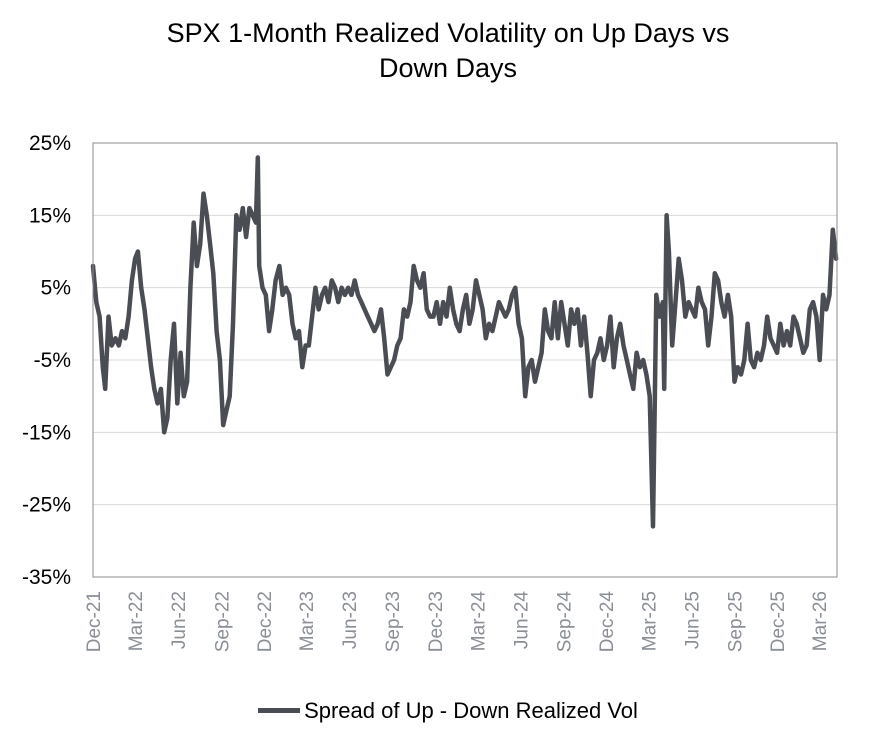 Image resolution: width=896 pixels, height=743 pixels. Describe the element at coordinates (279, 710) in the screenshot. I see `legend-swatch` at that location.